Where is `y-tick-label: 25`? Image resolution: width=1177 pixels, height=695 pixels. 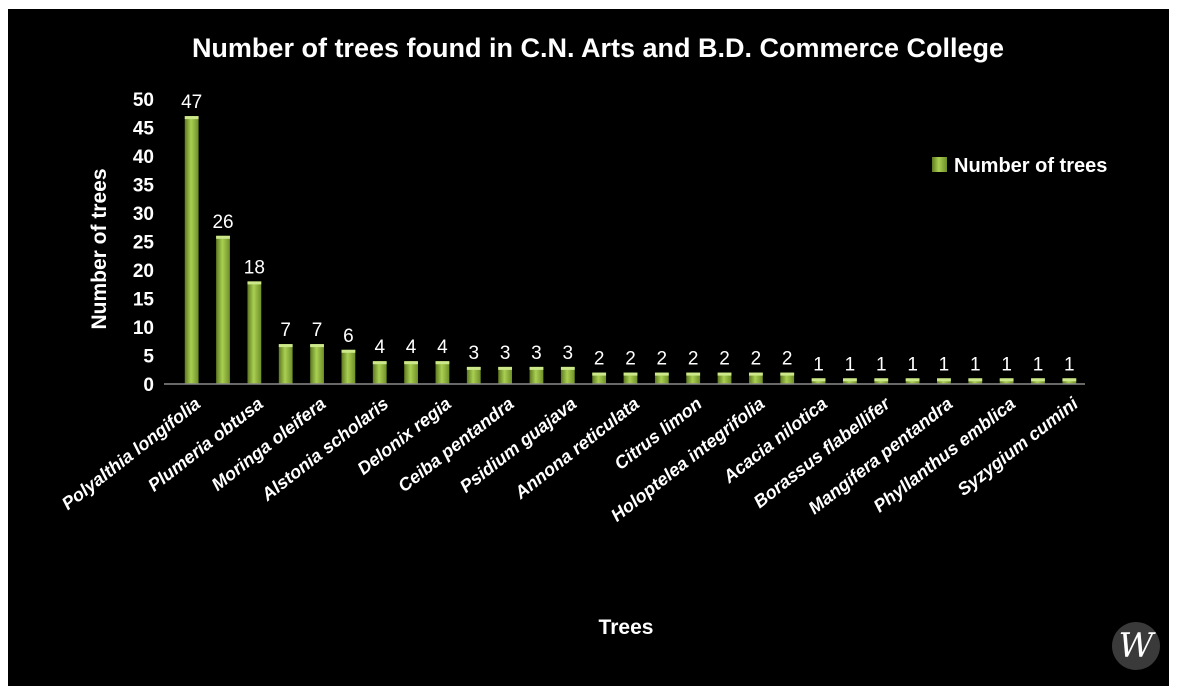
y-tick-label: 25 is located at coordinates (144, 243).